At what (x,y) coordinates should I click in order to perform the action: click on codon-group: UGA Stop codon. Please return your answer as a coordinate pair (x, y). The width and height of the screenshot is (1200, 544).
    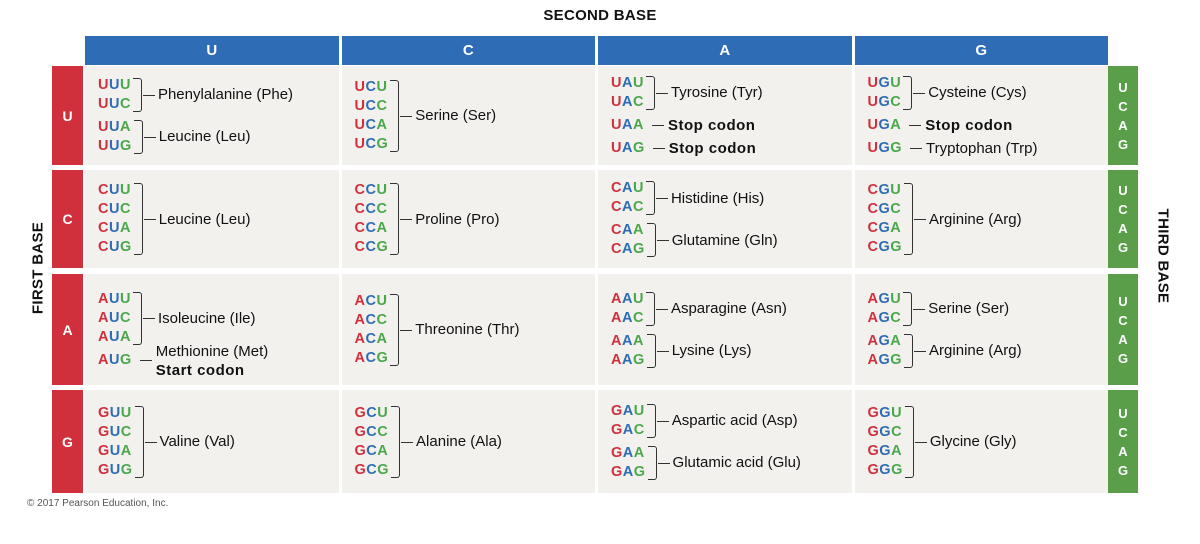
    Looking at the image, I should click on (940, 125).